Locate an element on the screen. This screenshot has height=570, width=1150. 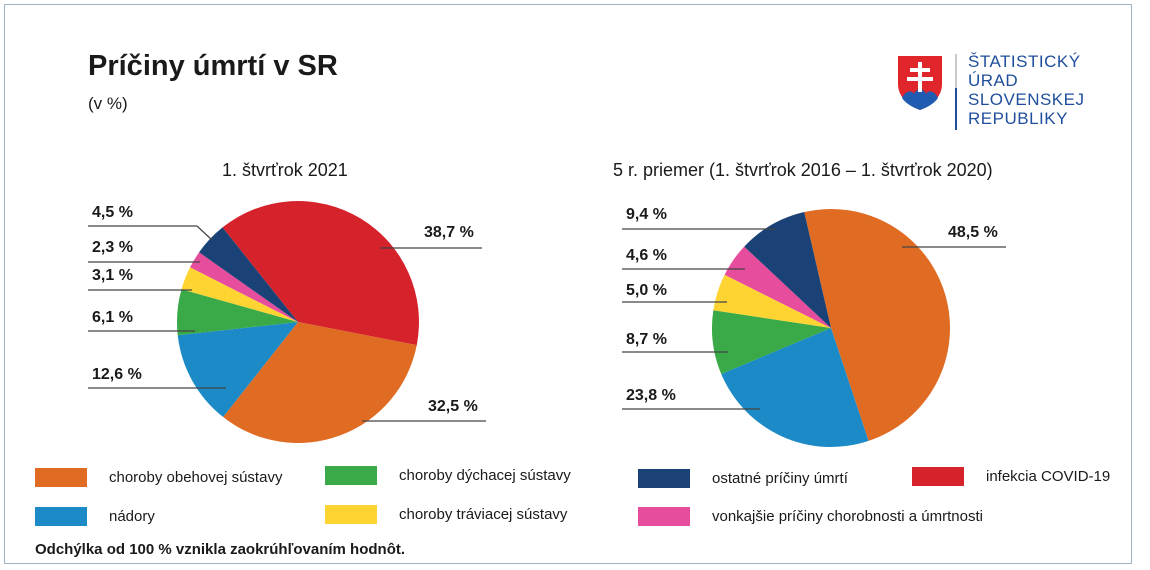
data-label: 6,1 % is located at coordinates (112, 317).